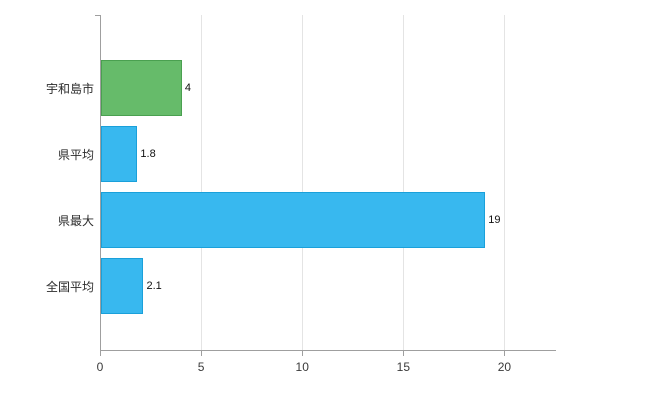 The image size is (650, 400). Describe the element at coordinates (494, 220) in the screenshot. I see `value-label: 19` at that location.